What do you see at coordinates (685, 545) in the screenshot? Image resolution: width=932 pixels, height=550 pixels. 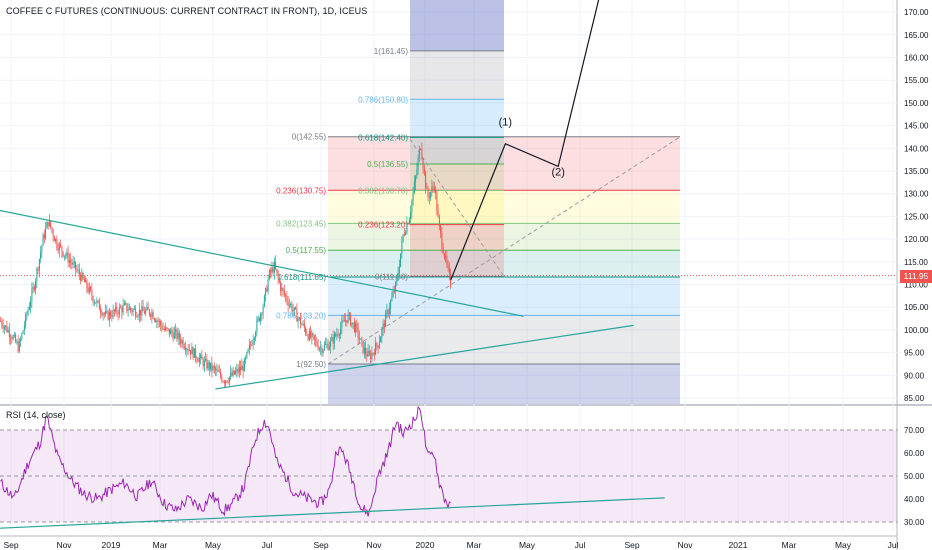 I see `x-tick-label: Nov` at bounding box center [685, 545].